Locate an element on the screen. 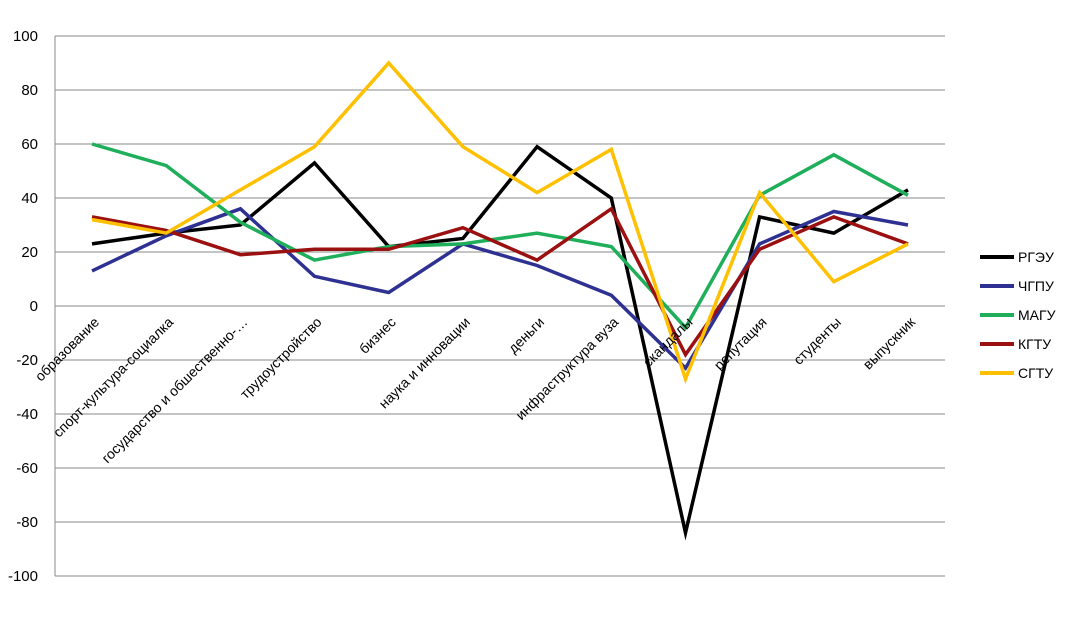 Image resolution: width=1090 pixels, height=634 pixels. legend-label: СГТУ is located at coordinates (1035, 373).